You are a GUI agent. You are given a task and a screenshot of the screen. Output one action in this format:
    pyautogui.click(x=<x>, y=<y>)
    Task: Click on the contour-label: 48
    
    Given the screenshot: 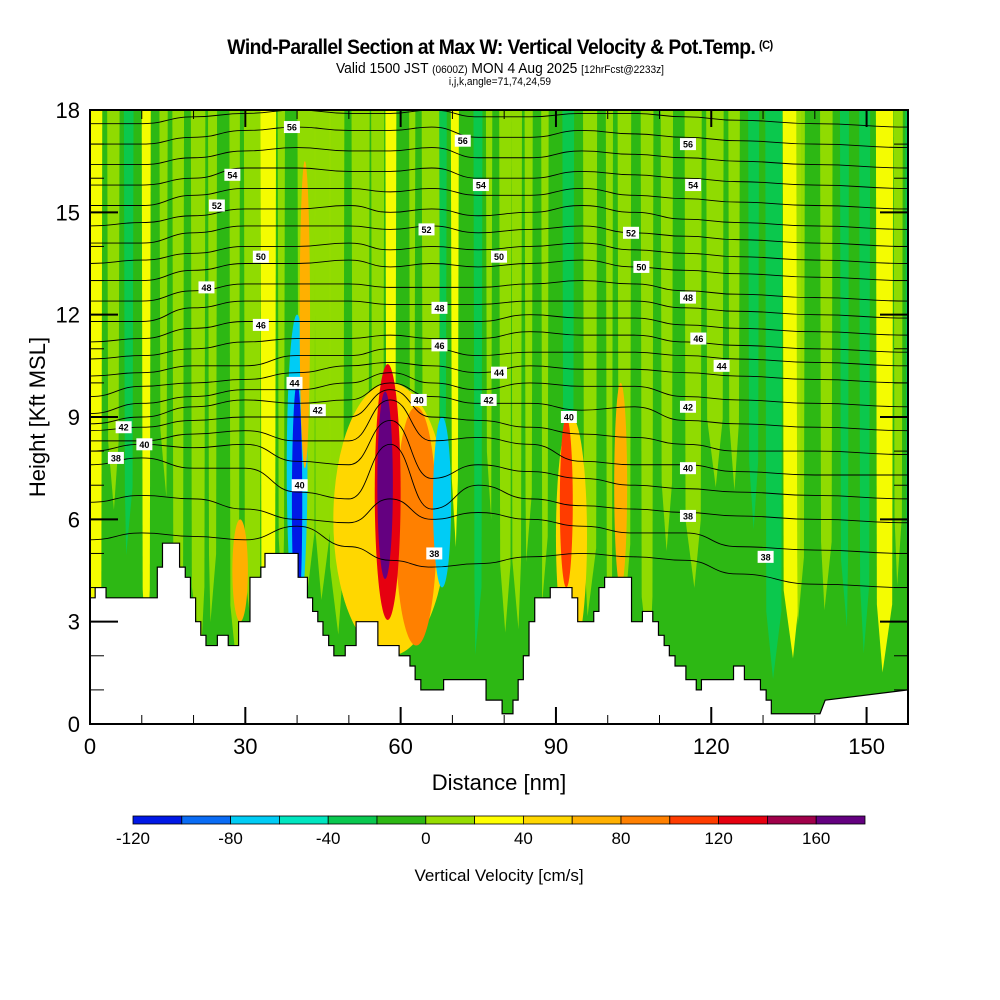 What is the action you would take?
    pyautogui.click(x=206, y=287)
    